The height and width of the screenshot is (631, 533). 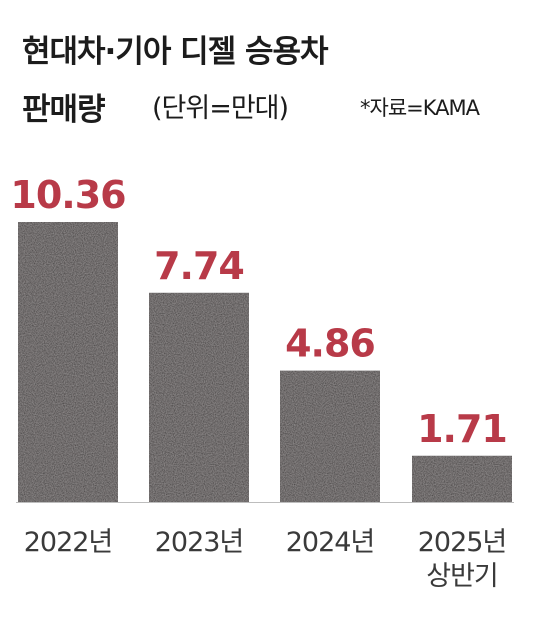 What do you see at coordinates (330, 344) in the screenshot?
I see `value-label-2: 4.86` at bounding box center [330, 344].